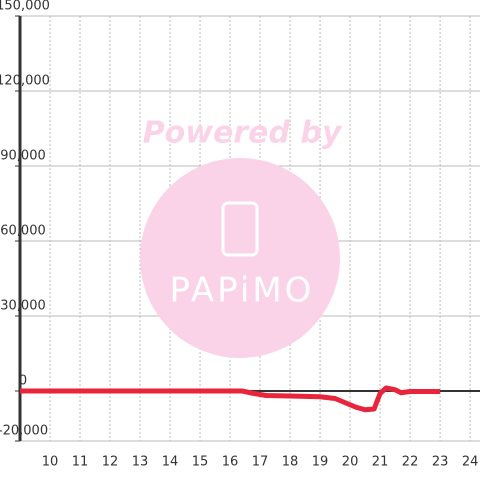 This screenshot has height=480, width=480. I want to click on x-tick-label: 19, so click(320, 462).